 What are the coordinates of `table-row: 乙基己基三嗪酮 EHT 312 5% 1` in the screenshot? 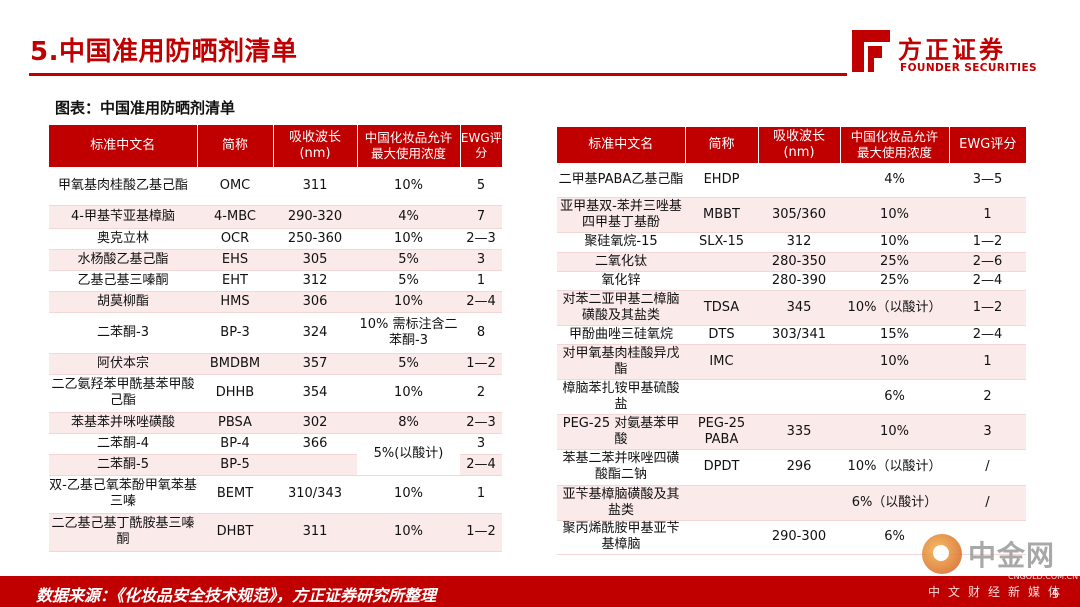 It's located at (275, 281).